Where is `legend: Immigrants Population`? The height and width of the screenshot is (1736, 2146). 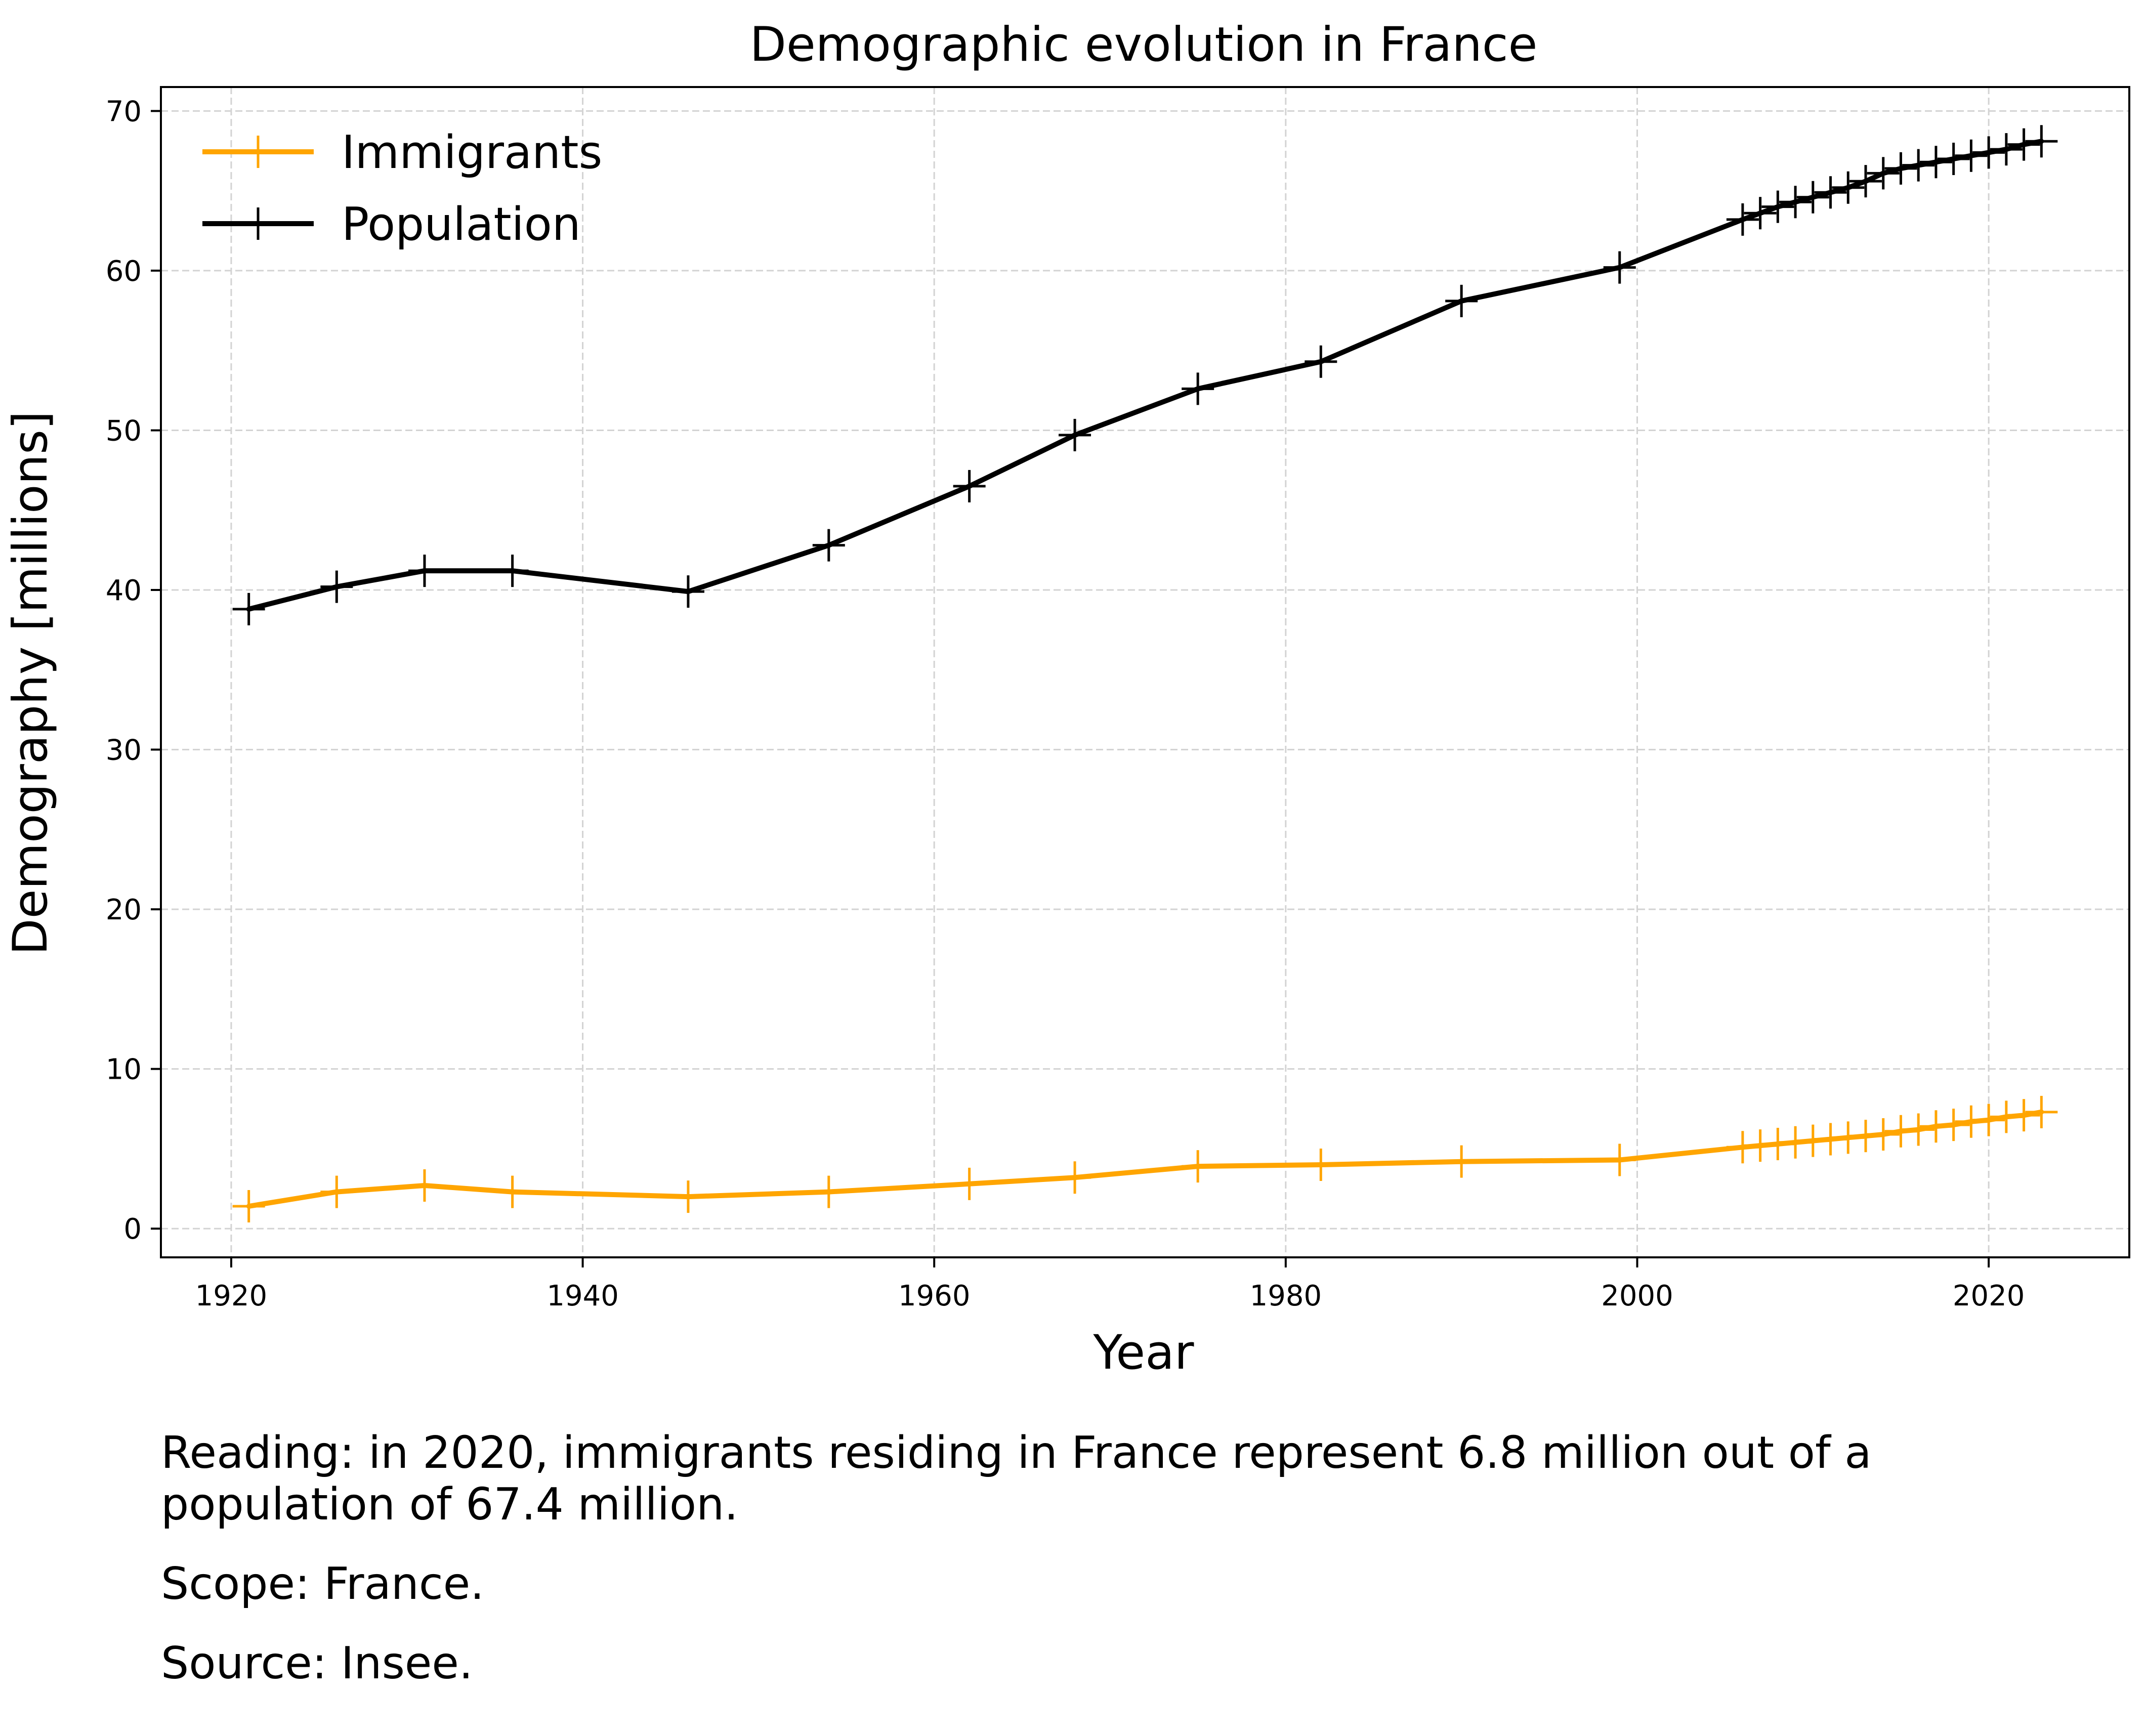
legend: Immigrants Population is located at coordinates (402, 188).